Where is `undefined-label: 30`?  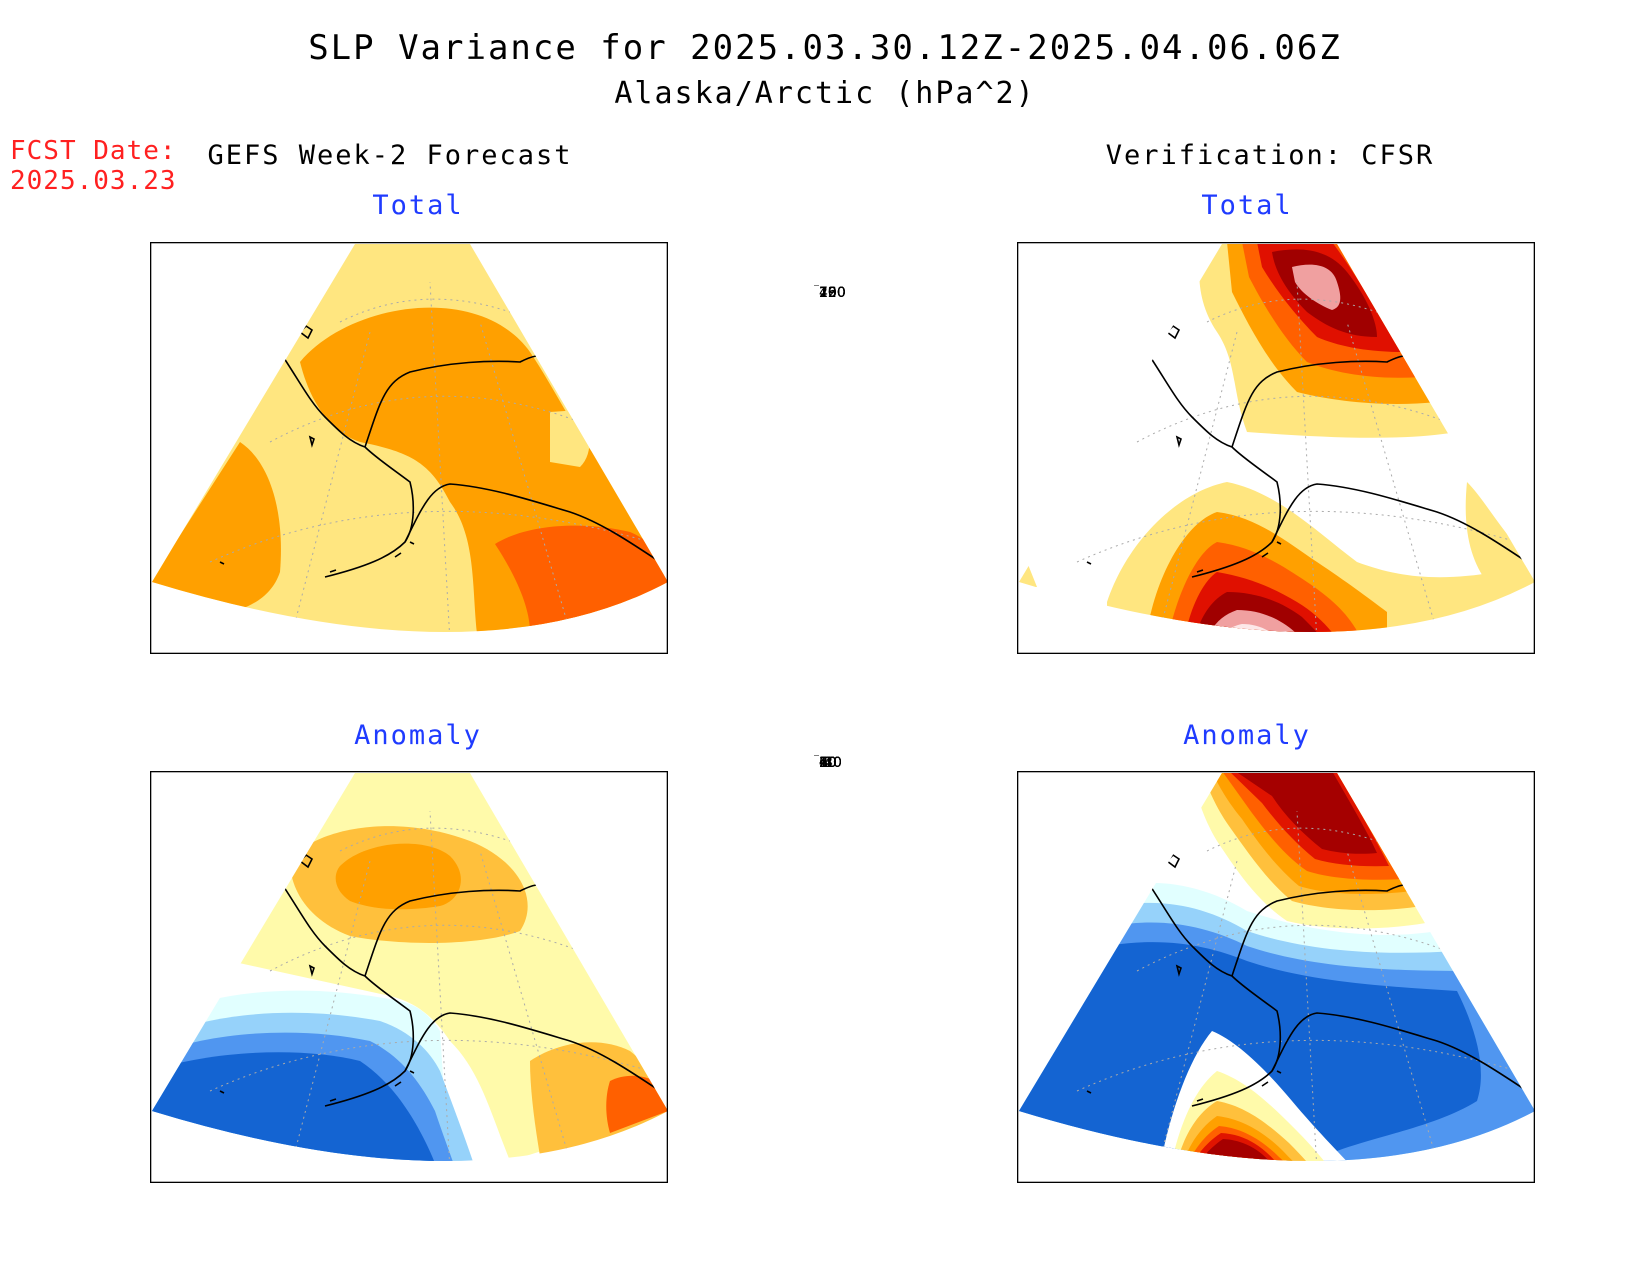
undefined-label: 30 is located at coordinates (828, 763).